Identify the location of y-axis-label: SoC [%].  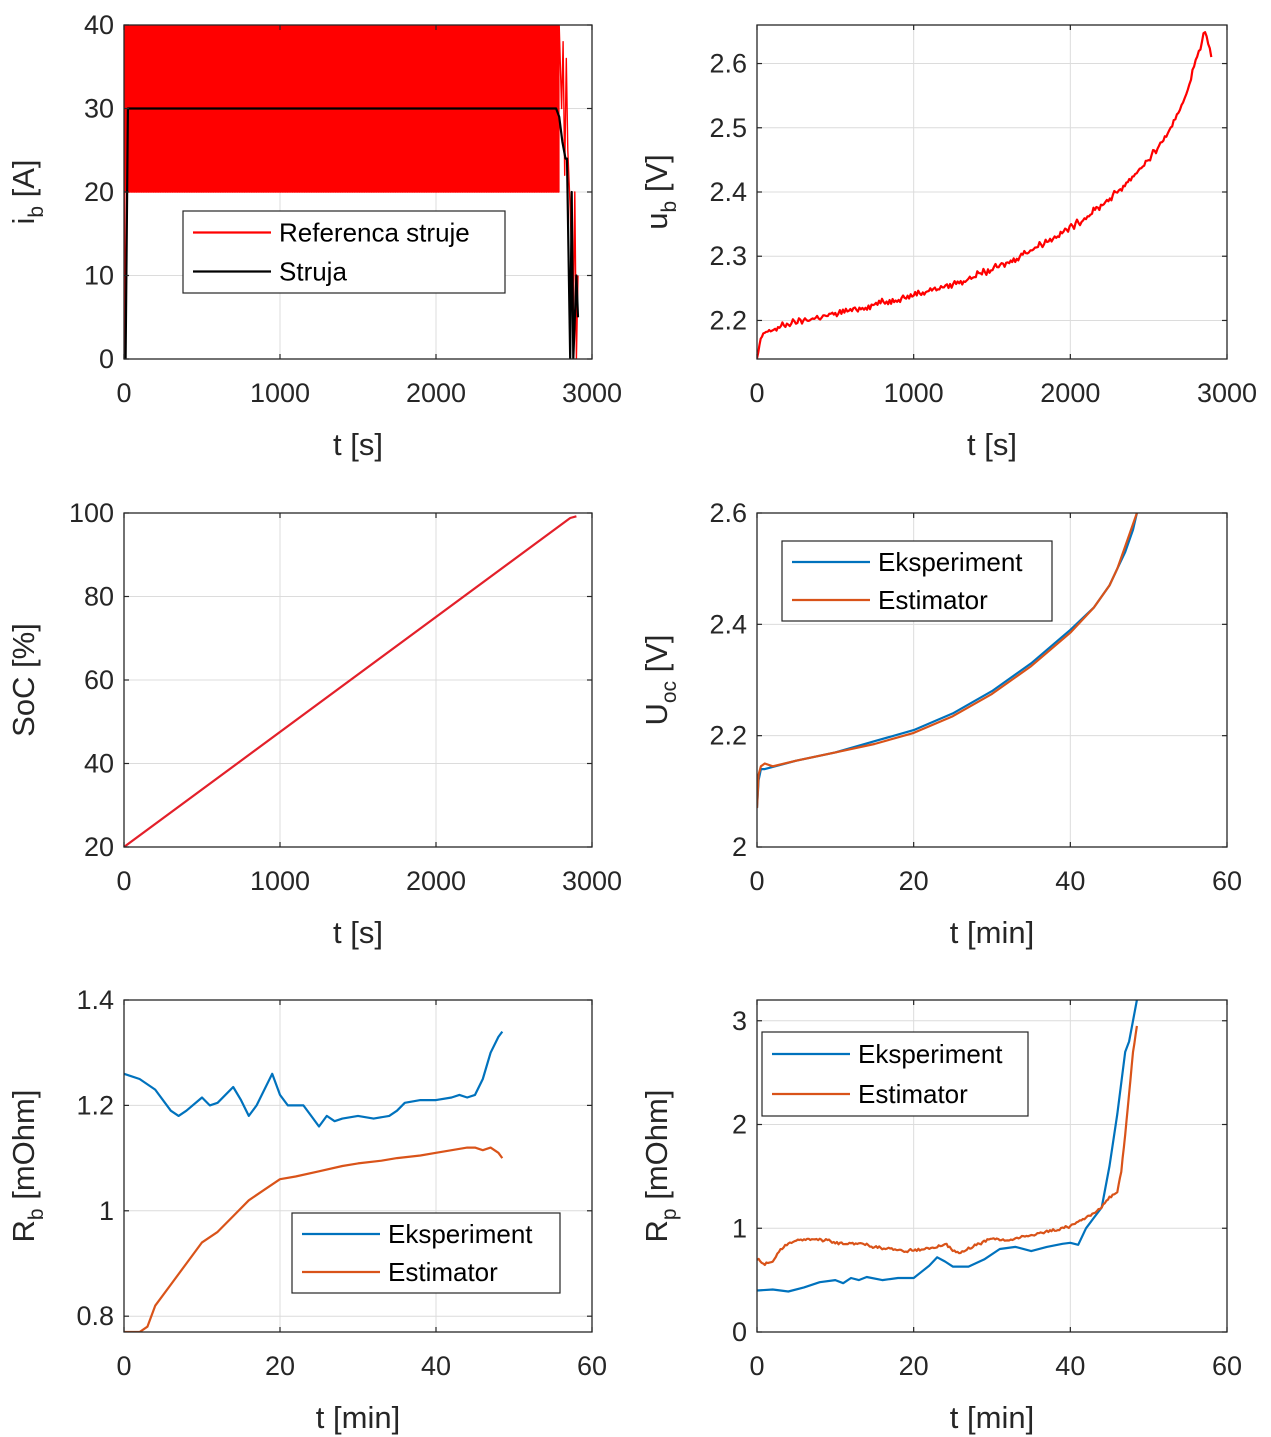
(23, 680).